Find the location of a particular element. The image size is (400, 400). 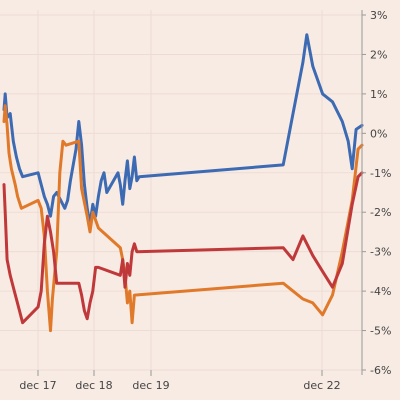

x-tick-label: dec 19 is located at coordinates (150, 385).